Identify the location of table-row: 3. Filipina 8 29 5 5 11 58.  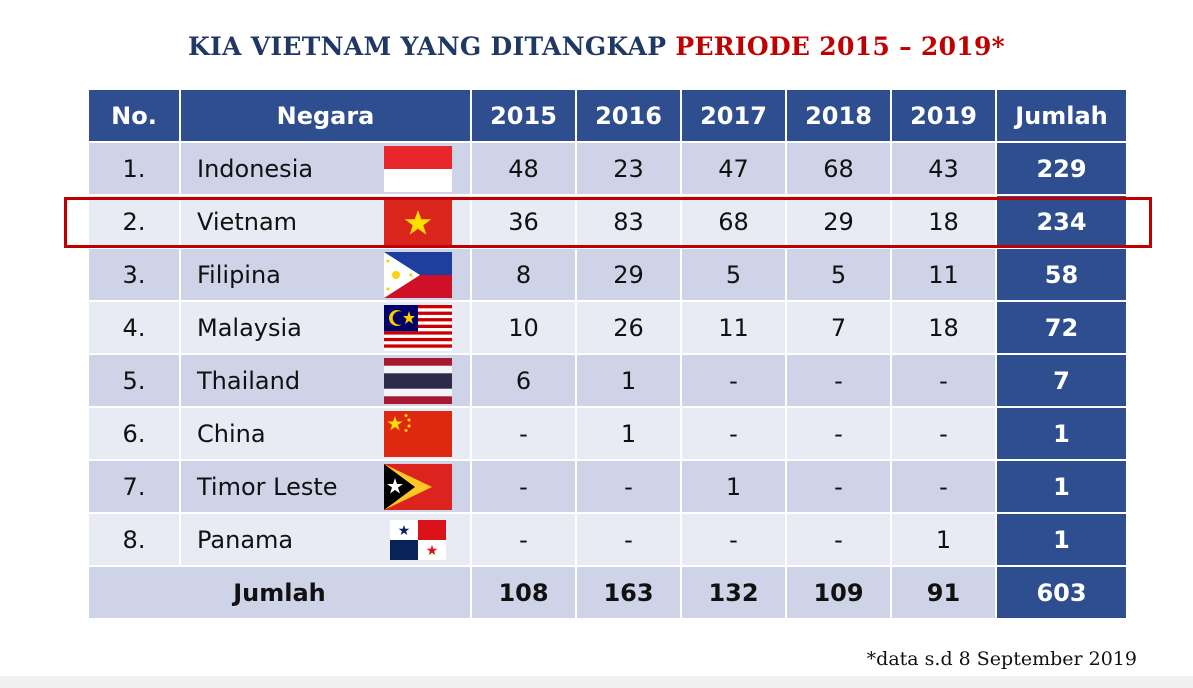
(607, 274).